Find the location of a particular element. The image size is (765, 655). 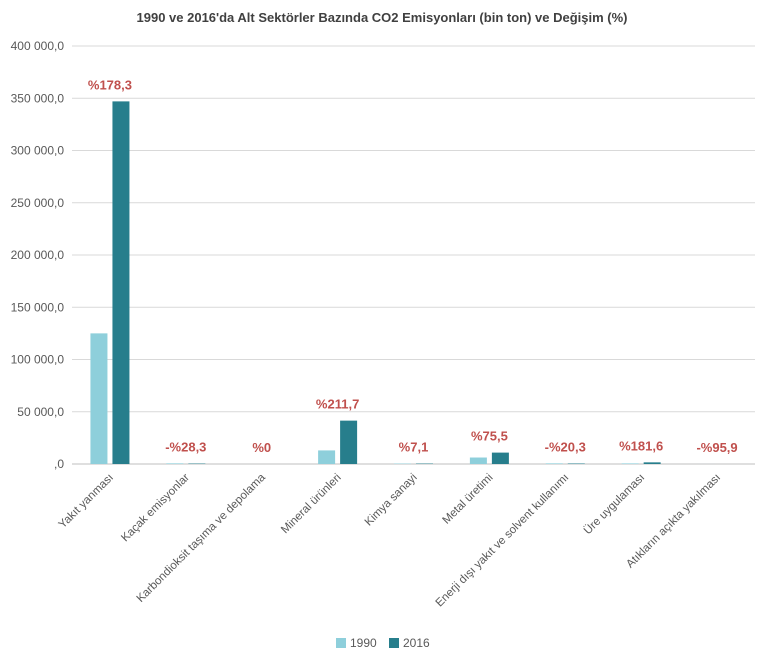

change-label: -%28,3 is located at coordinates (185, 446).